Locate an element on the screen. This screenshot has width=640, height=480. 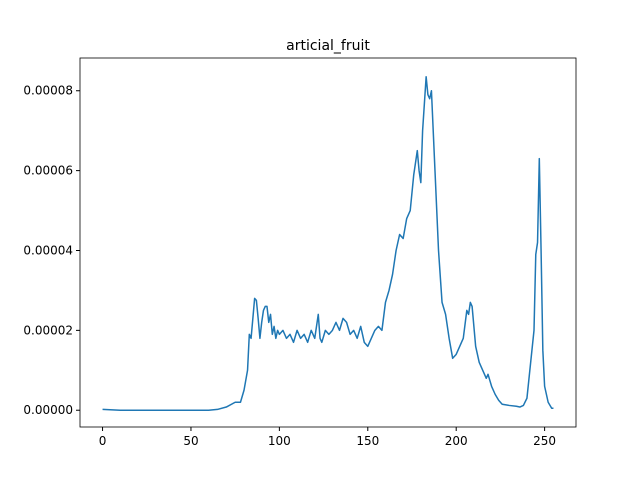
y-tick-label: 0.00000 is located at coordinates (48, 410).